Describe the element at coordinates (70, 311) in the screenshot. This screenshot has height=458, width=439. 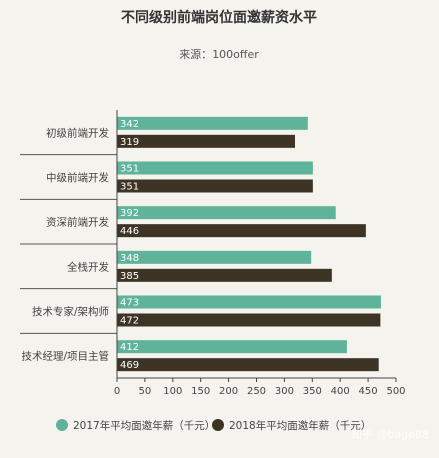
I see `category-label: 技术专家/架构师` at that location.